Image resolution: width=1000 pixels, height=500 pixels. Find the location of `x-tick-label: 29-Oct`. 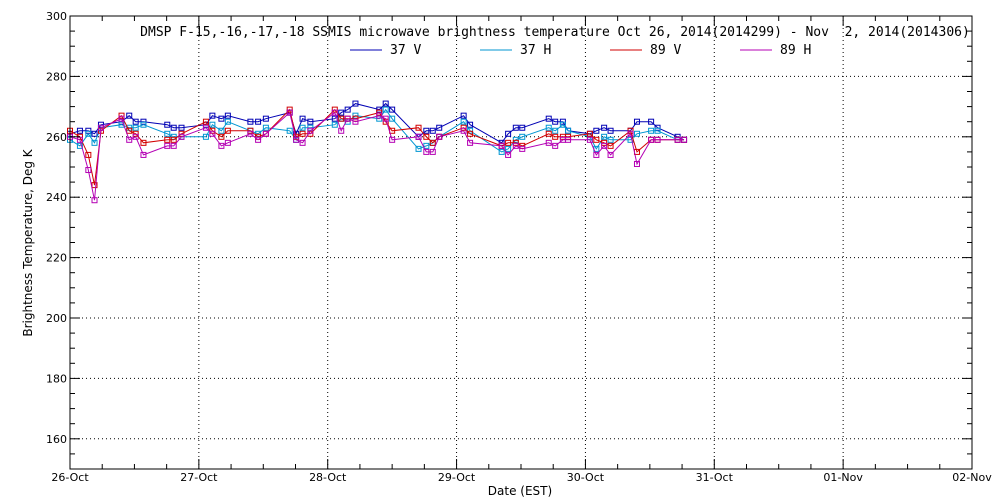

x-tick-label: 29-Oct is located at coordinates (457, 477).